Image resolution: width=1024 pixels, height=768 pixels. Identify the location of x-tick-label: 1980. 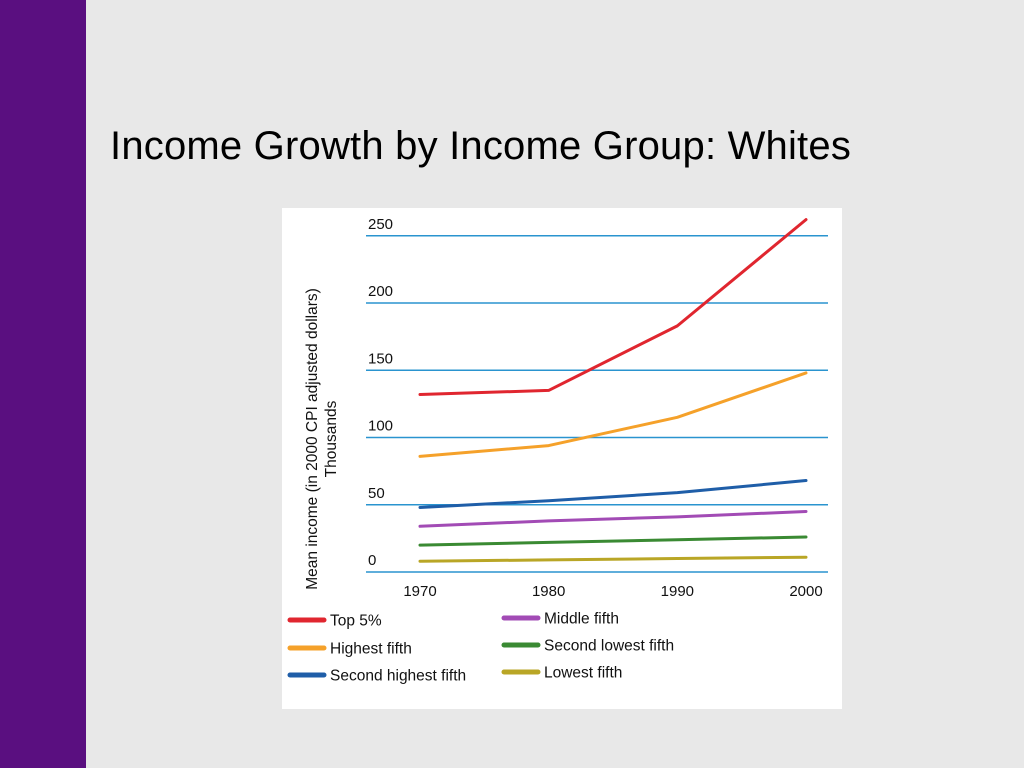
(548, 591).